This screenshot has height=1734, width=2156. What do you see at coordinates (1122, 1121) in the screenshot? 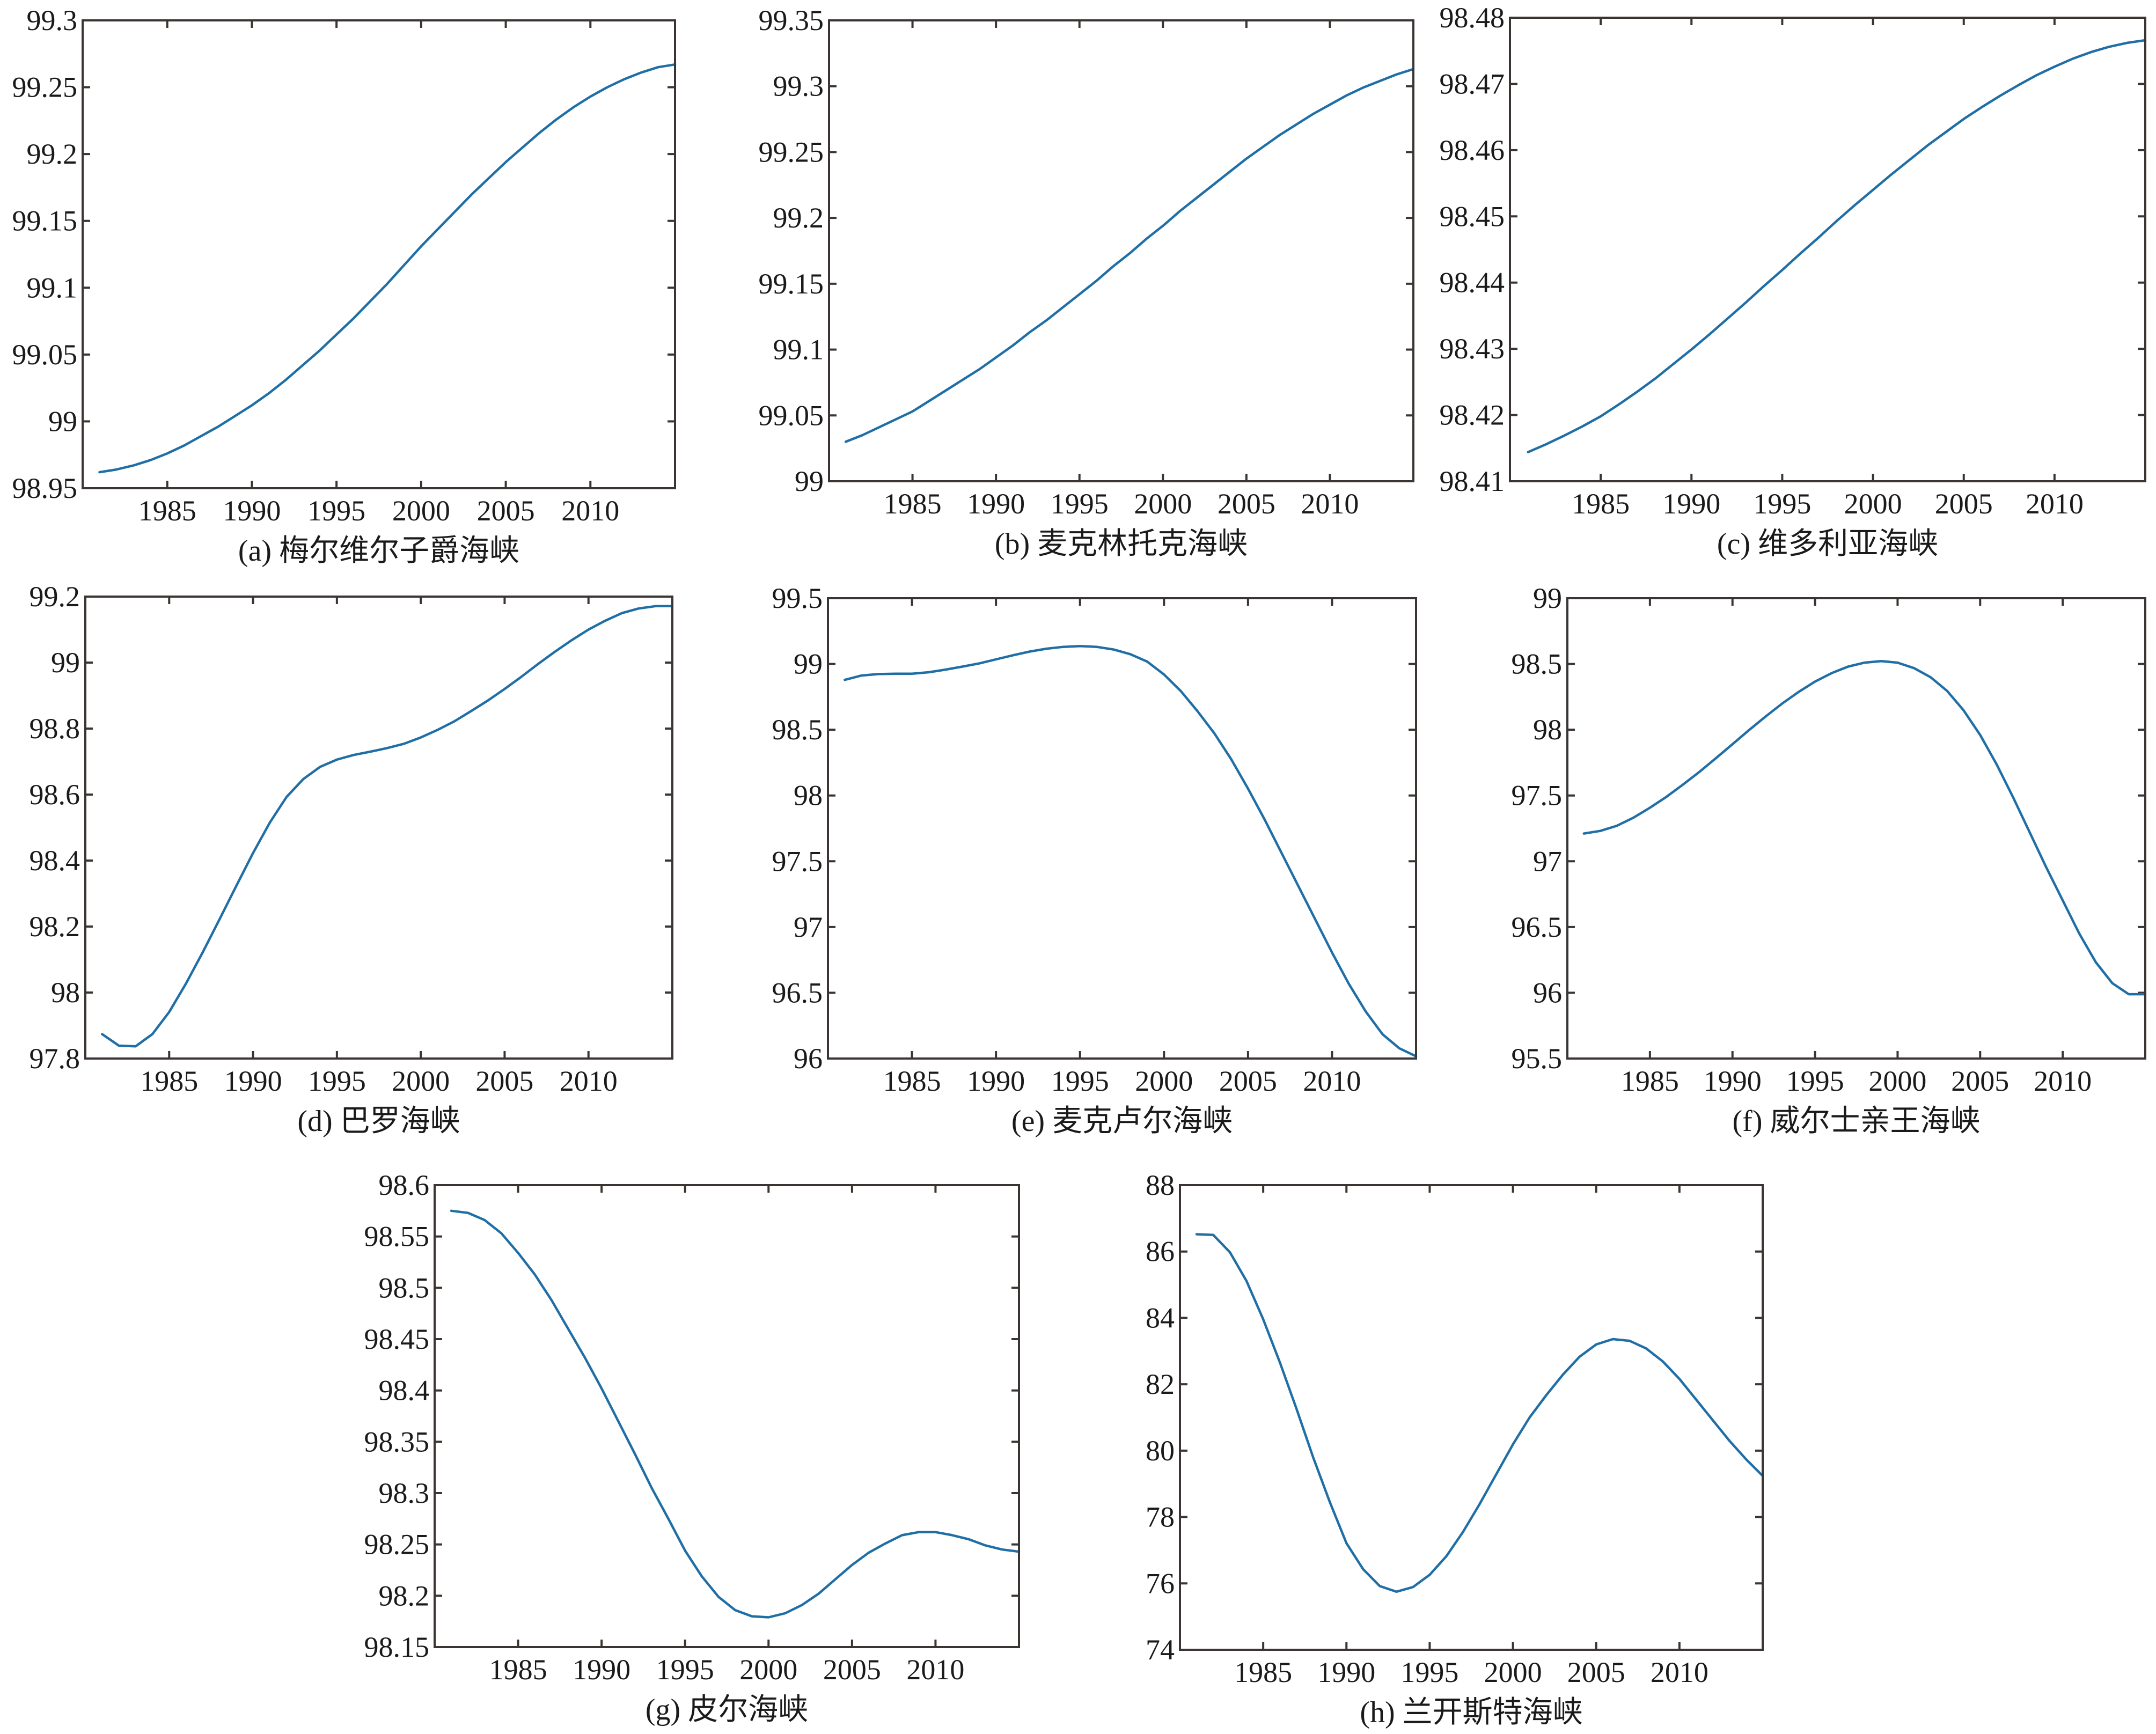
I see `chart-caption: (e) 麦克卢尔海峡` at bounding box center [1122, 1121].